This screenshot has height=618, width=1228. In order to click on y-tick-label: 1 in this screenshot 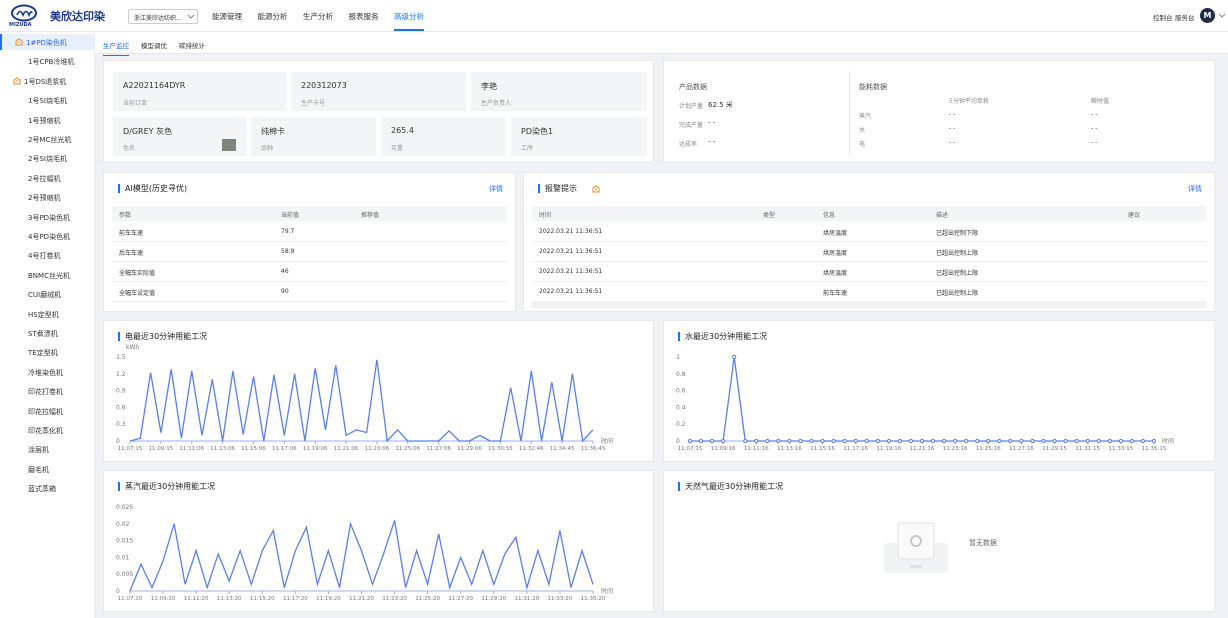, I will do `click(678, 357)`.